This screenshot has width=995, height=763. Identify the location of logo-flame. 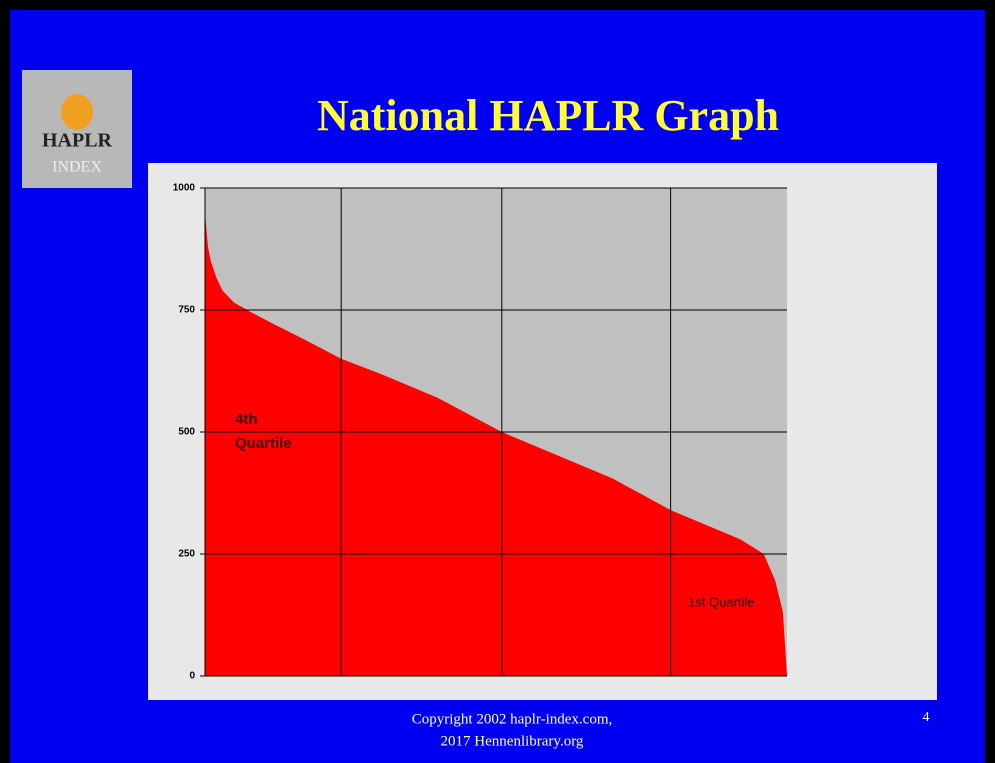
(77, 112).